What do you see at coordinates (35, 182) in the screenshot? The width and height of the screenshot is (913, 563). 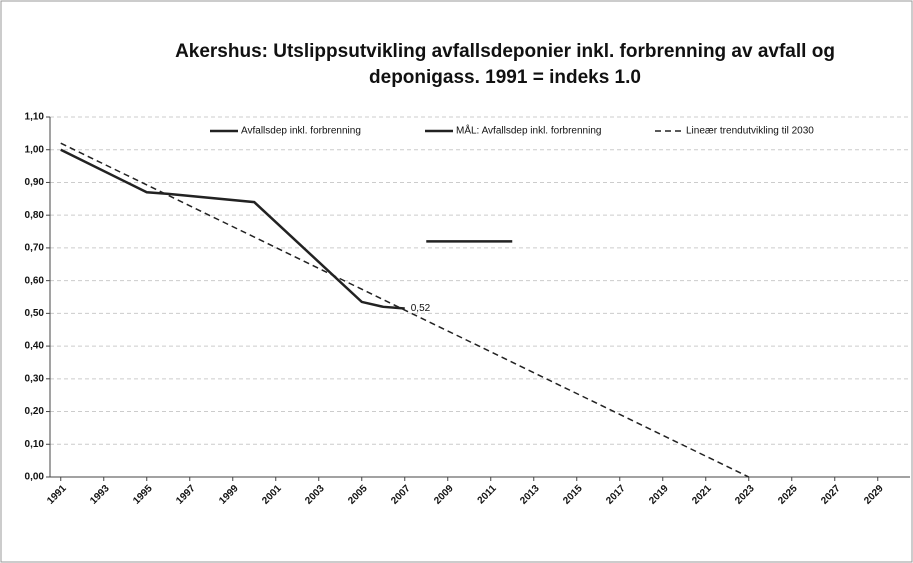 I see `y-tick-label: 0,90` at bounding box center [35, 182].